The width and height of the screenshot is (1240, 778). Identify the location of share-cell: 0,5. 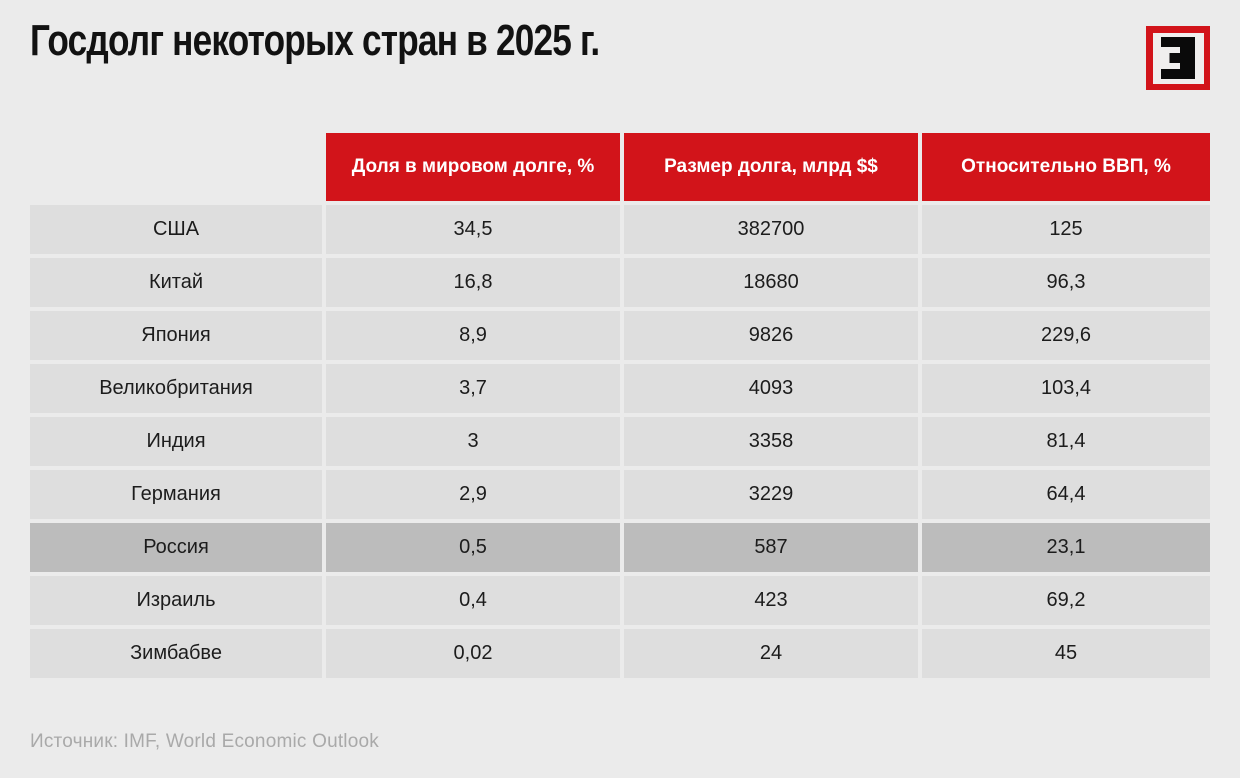
(473, 547).